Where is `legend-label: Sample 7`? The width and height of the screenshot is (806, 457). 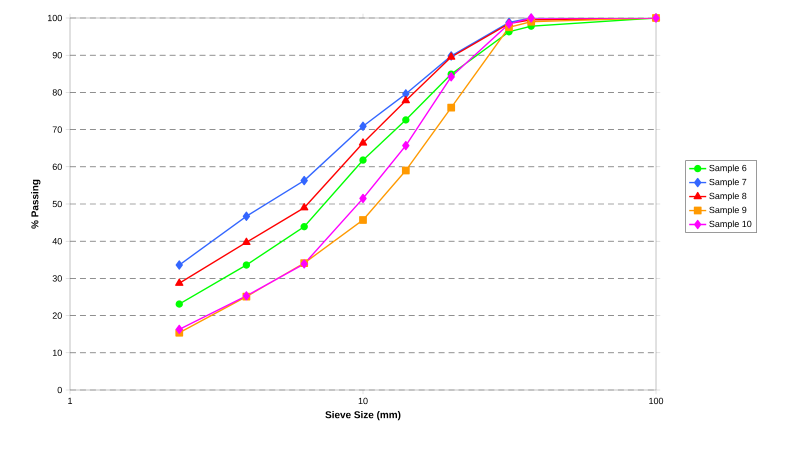 legend-label: Sample 7 is located at coordinates (727, 182).